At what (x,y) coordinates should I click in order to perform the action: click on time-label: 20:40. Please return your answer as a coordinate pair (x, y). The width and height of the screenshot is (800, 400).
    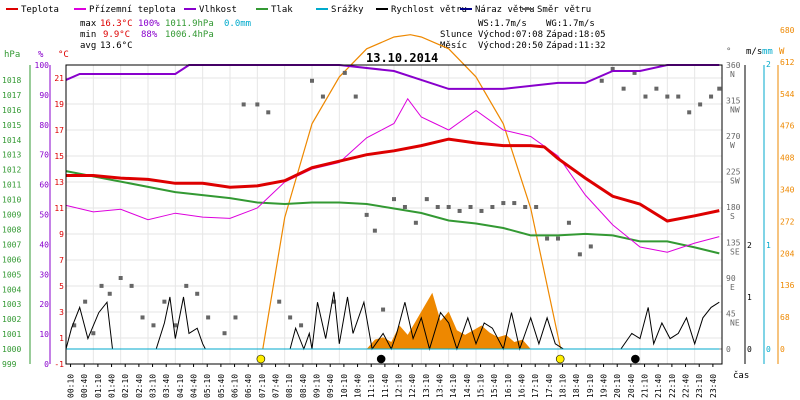
    Looking at the image, I should click on (631, 386).